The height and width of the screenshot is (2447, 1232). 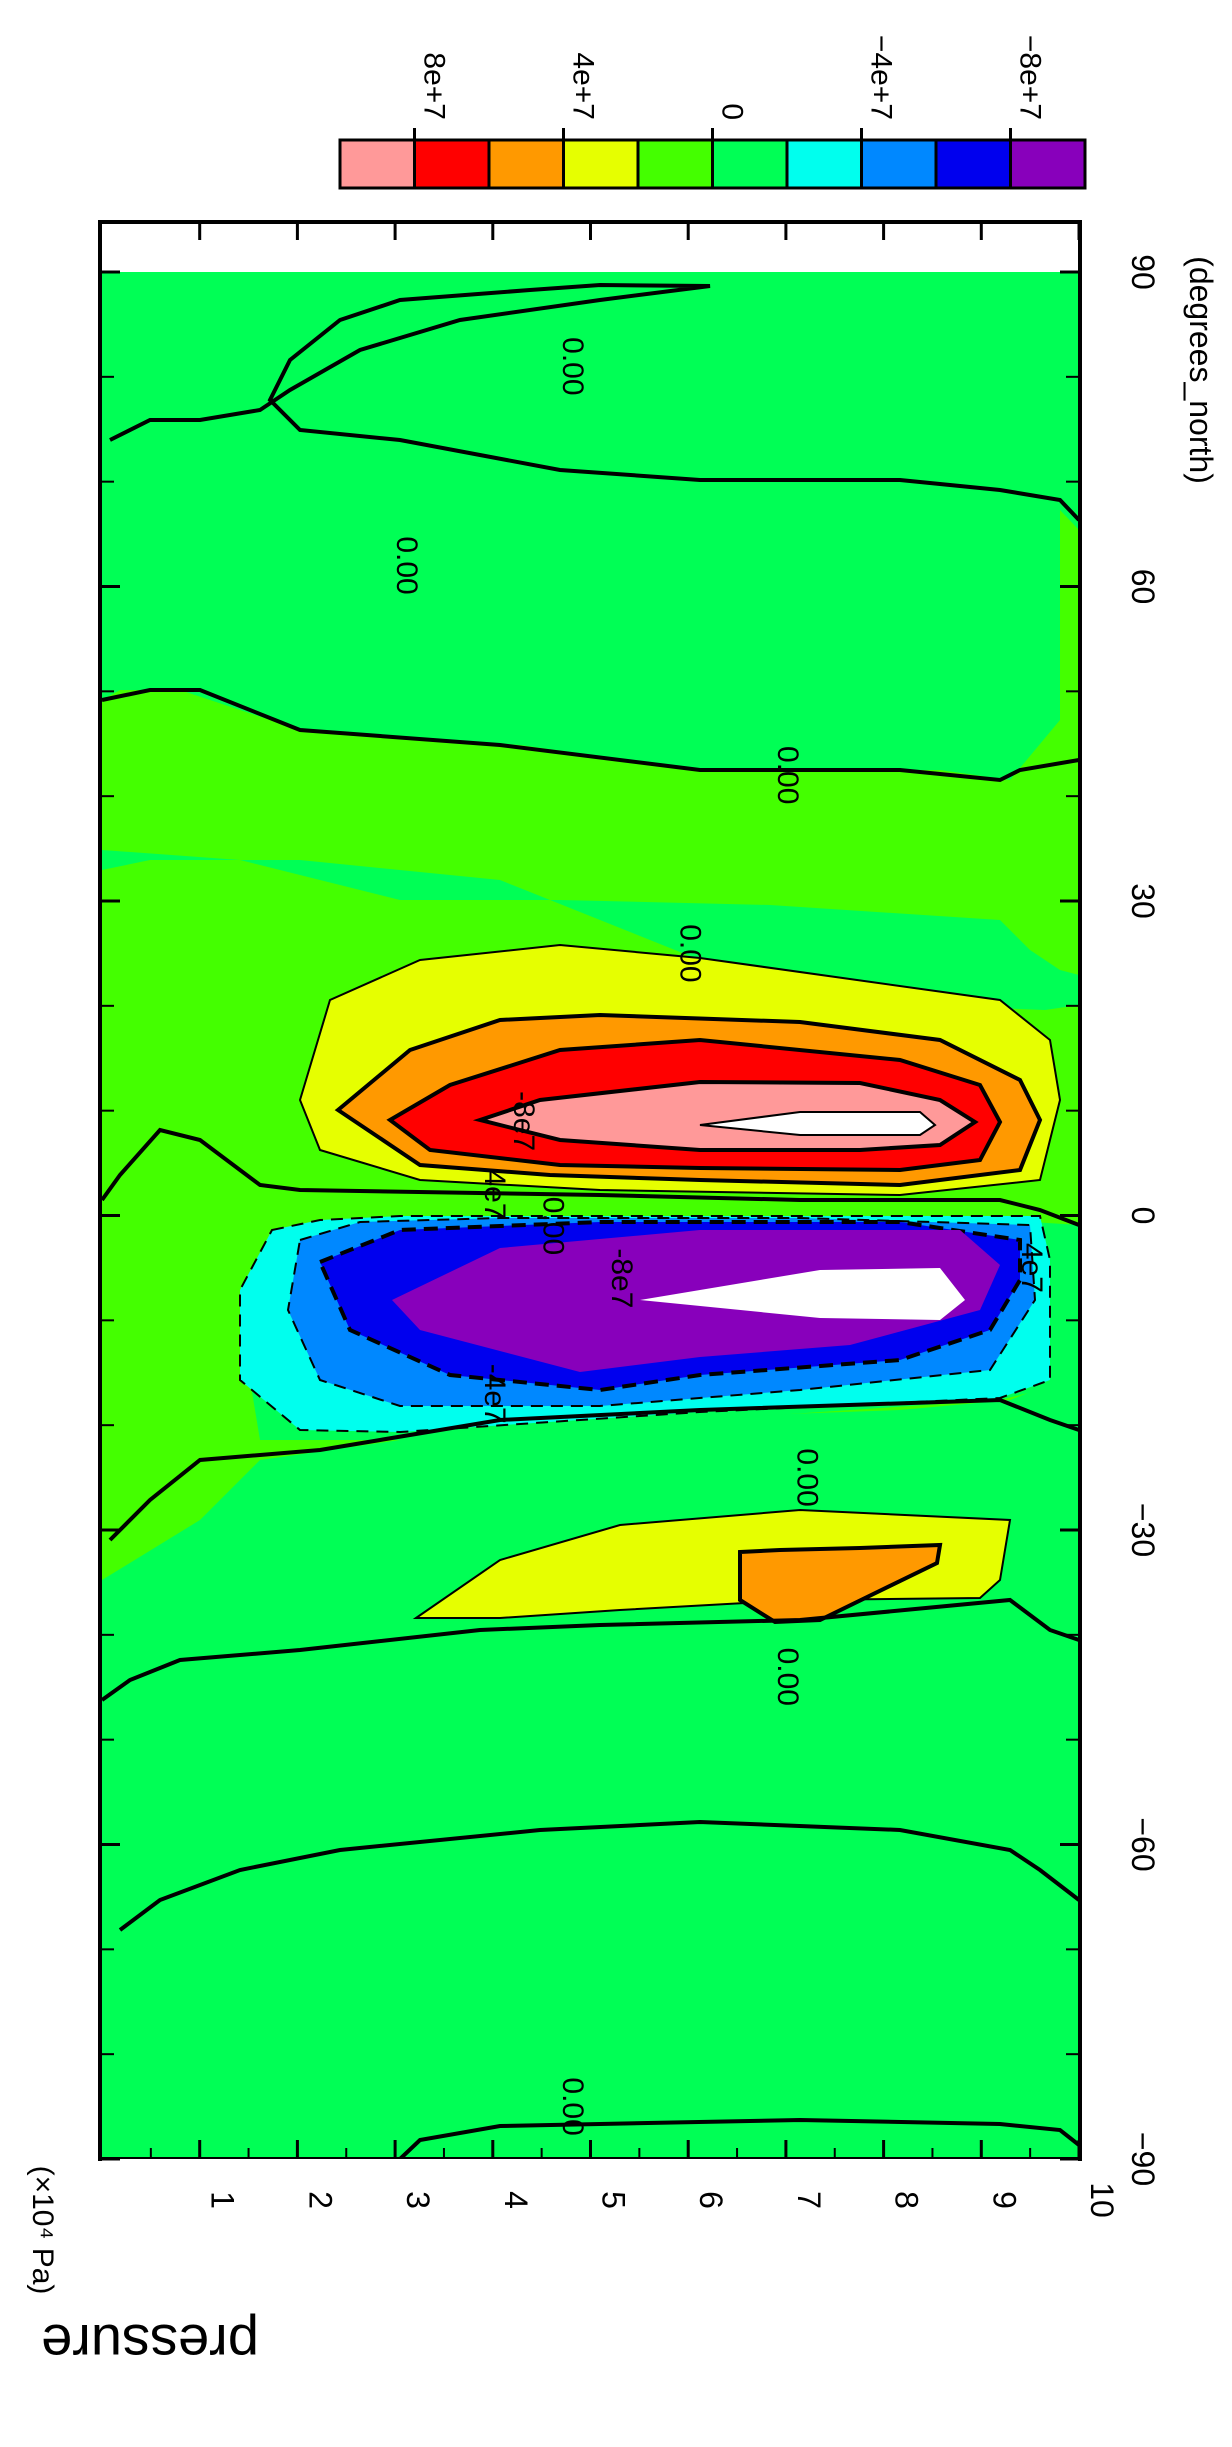 What do you see at coordinates (583, 86) in the screenshot?
I see `colorbar-label: 4e+7` at bounding box center [583, 86].